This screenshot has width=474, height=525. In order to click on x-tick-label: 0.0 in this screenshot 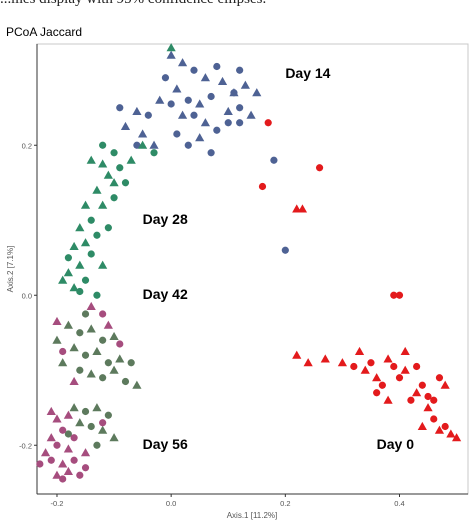, I will do `click(171, 503)`.